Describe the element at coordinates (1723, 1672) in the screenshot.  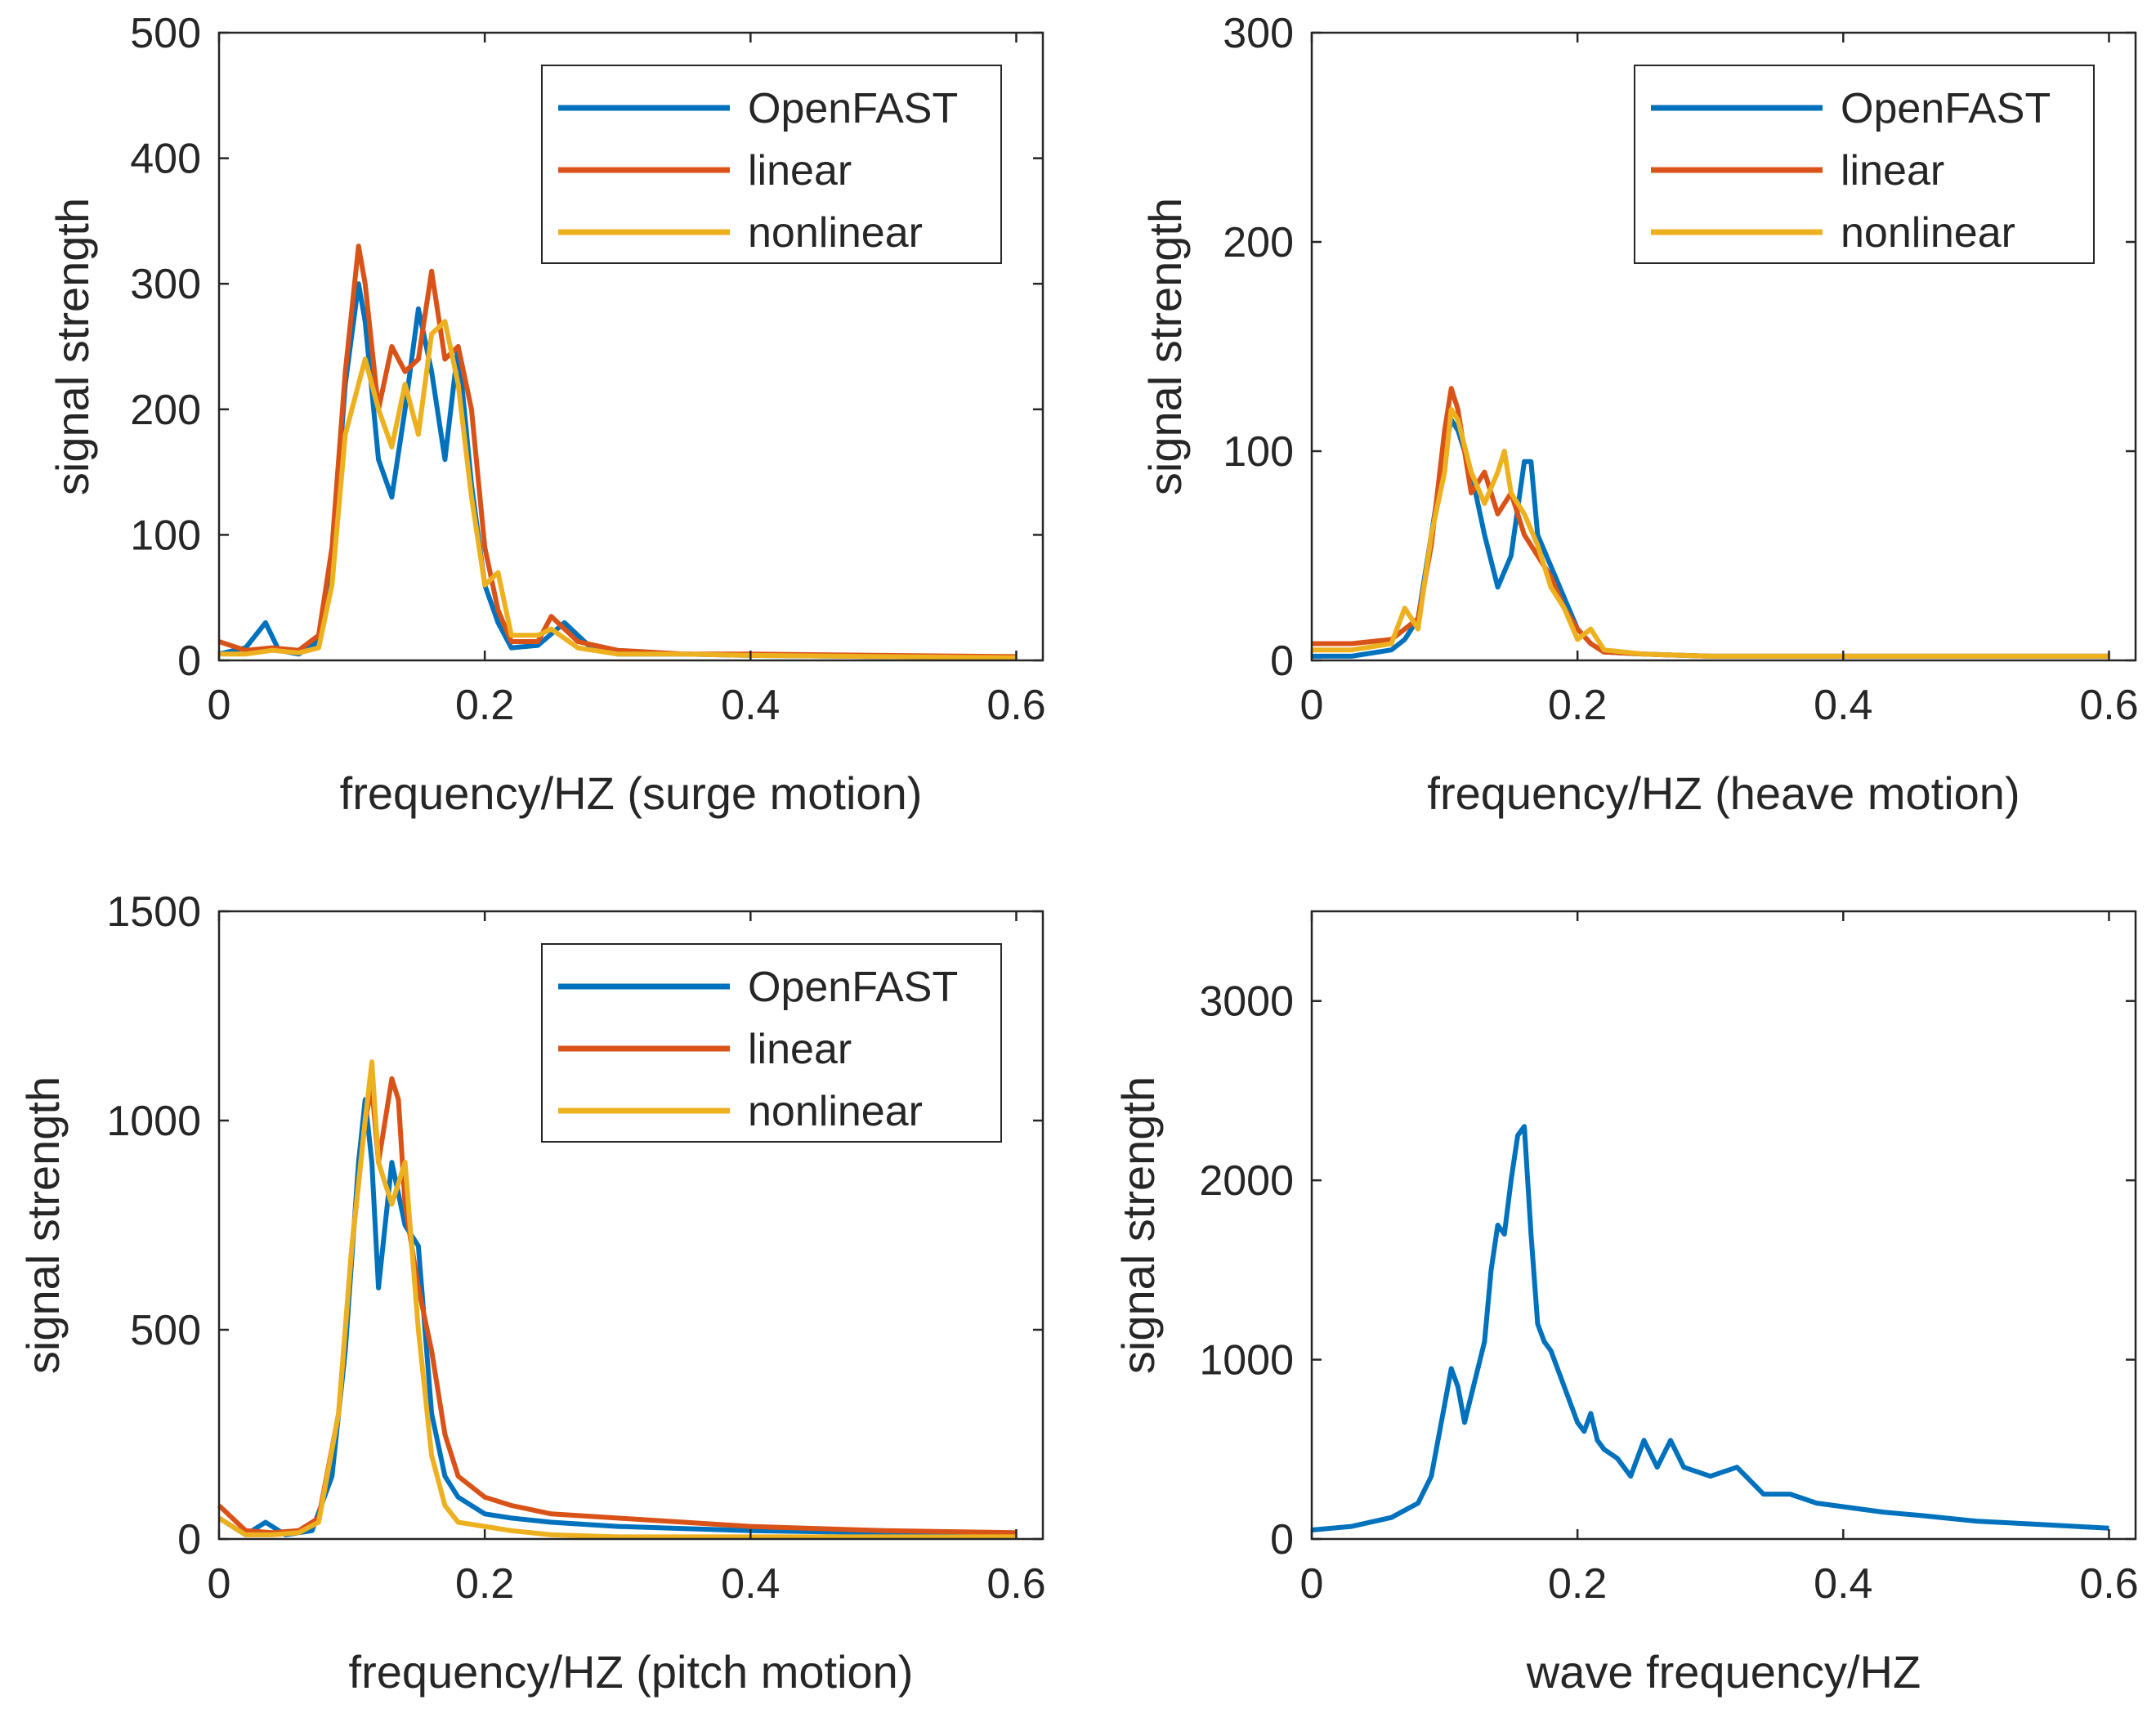
I see `wave-x-axis-label: wave frequency/HZ` at that location.